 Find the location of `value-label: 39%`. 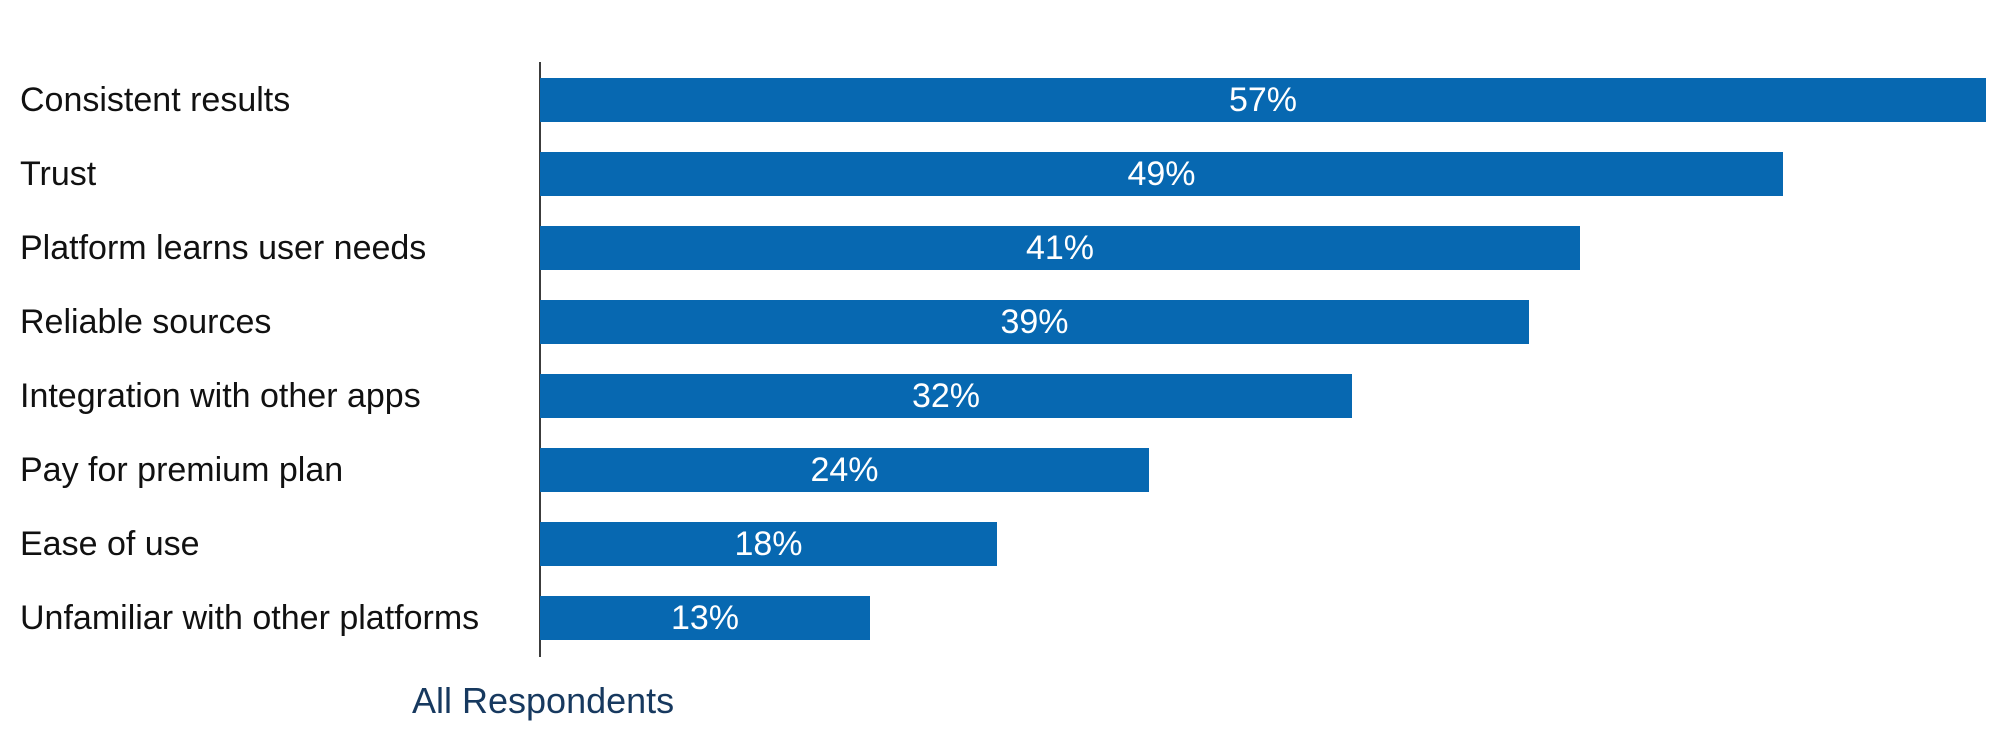

value-label: 39% is located at coordinates (1034, 321).